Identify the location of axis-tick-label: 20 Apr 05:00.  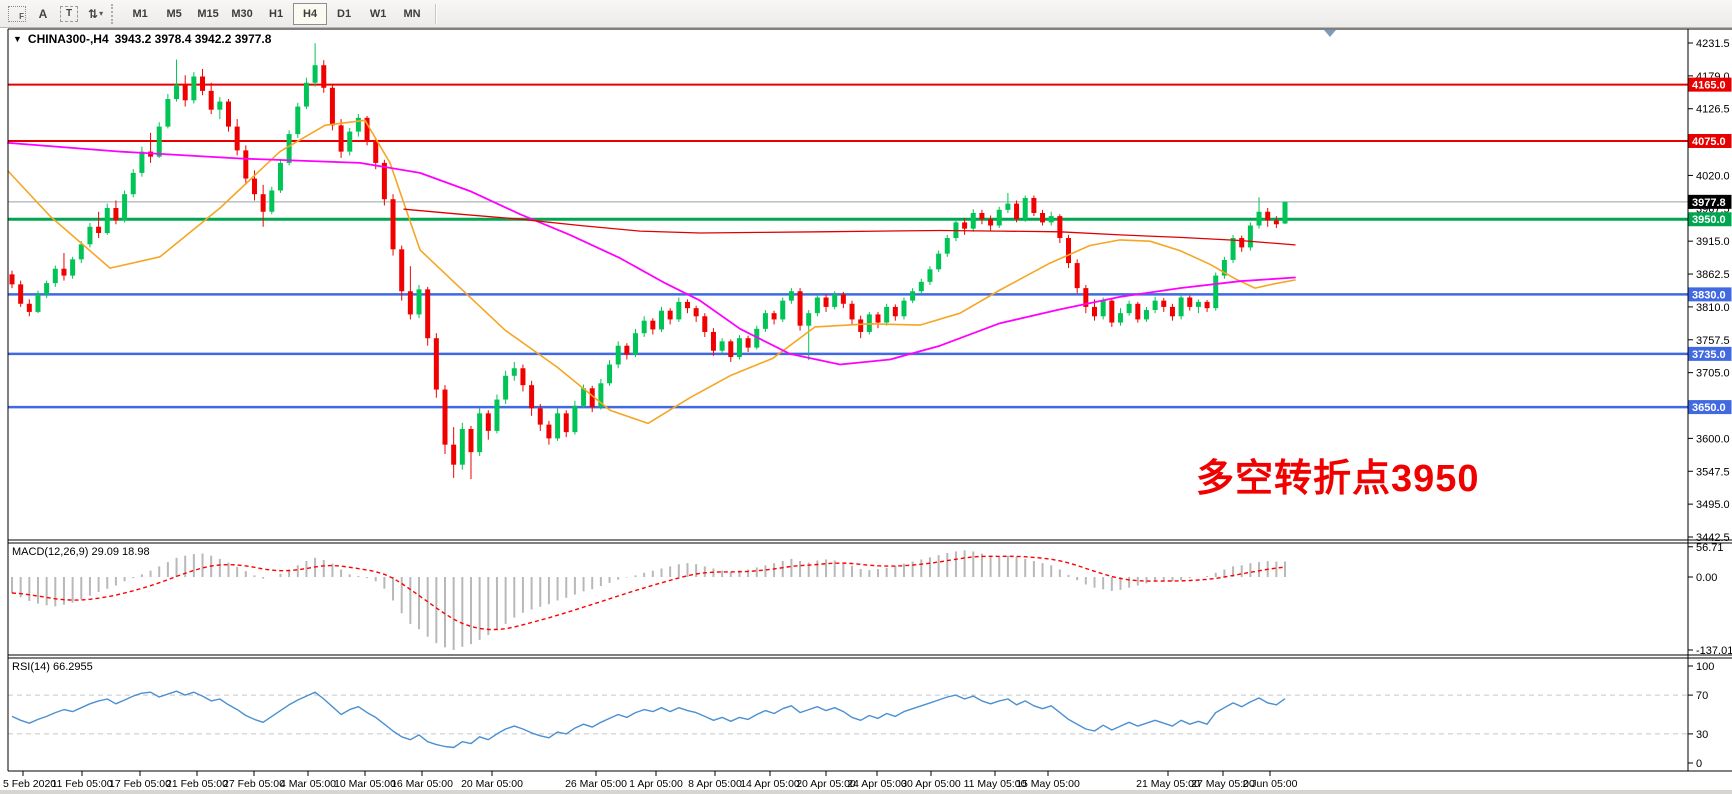
(826, 784).